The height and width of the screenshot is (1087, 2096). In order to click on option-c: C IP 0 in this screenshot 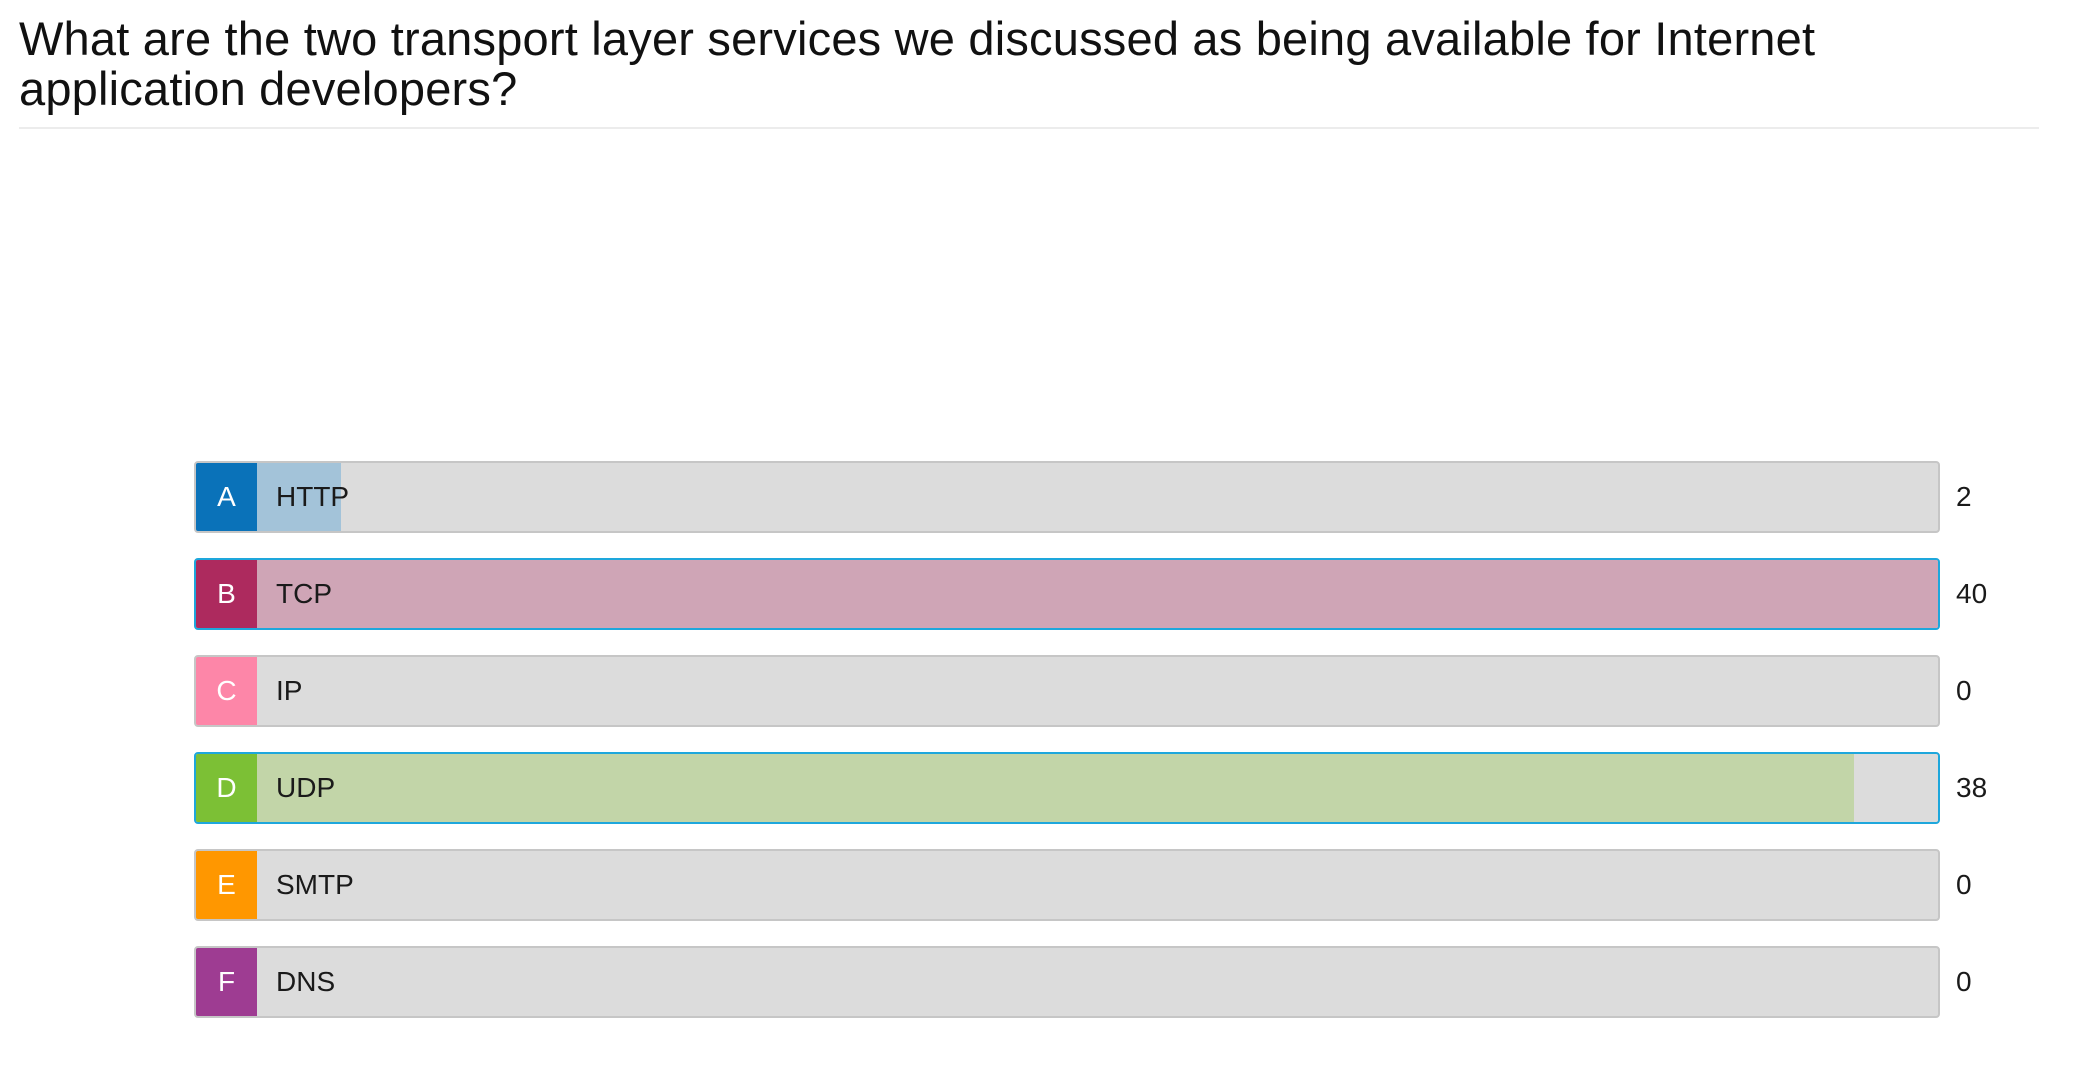, I will do `click(1119, 691)`.